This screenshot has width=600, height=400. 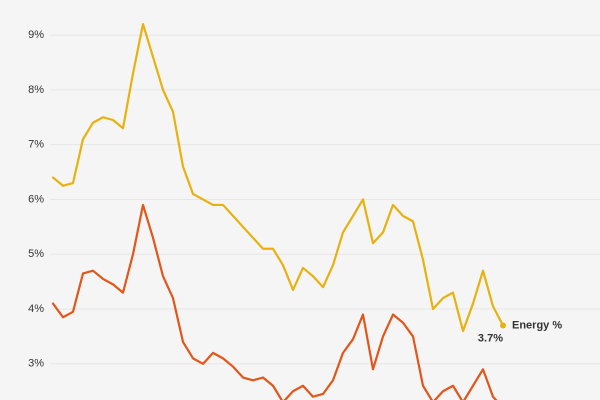 What do you see at coordinates (36, 35) in the screenshot?
I see `y-tick-label: 9%` at bounding box center [36, 35].